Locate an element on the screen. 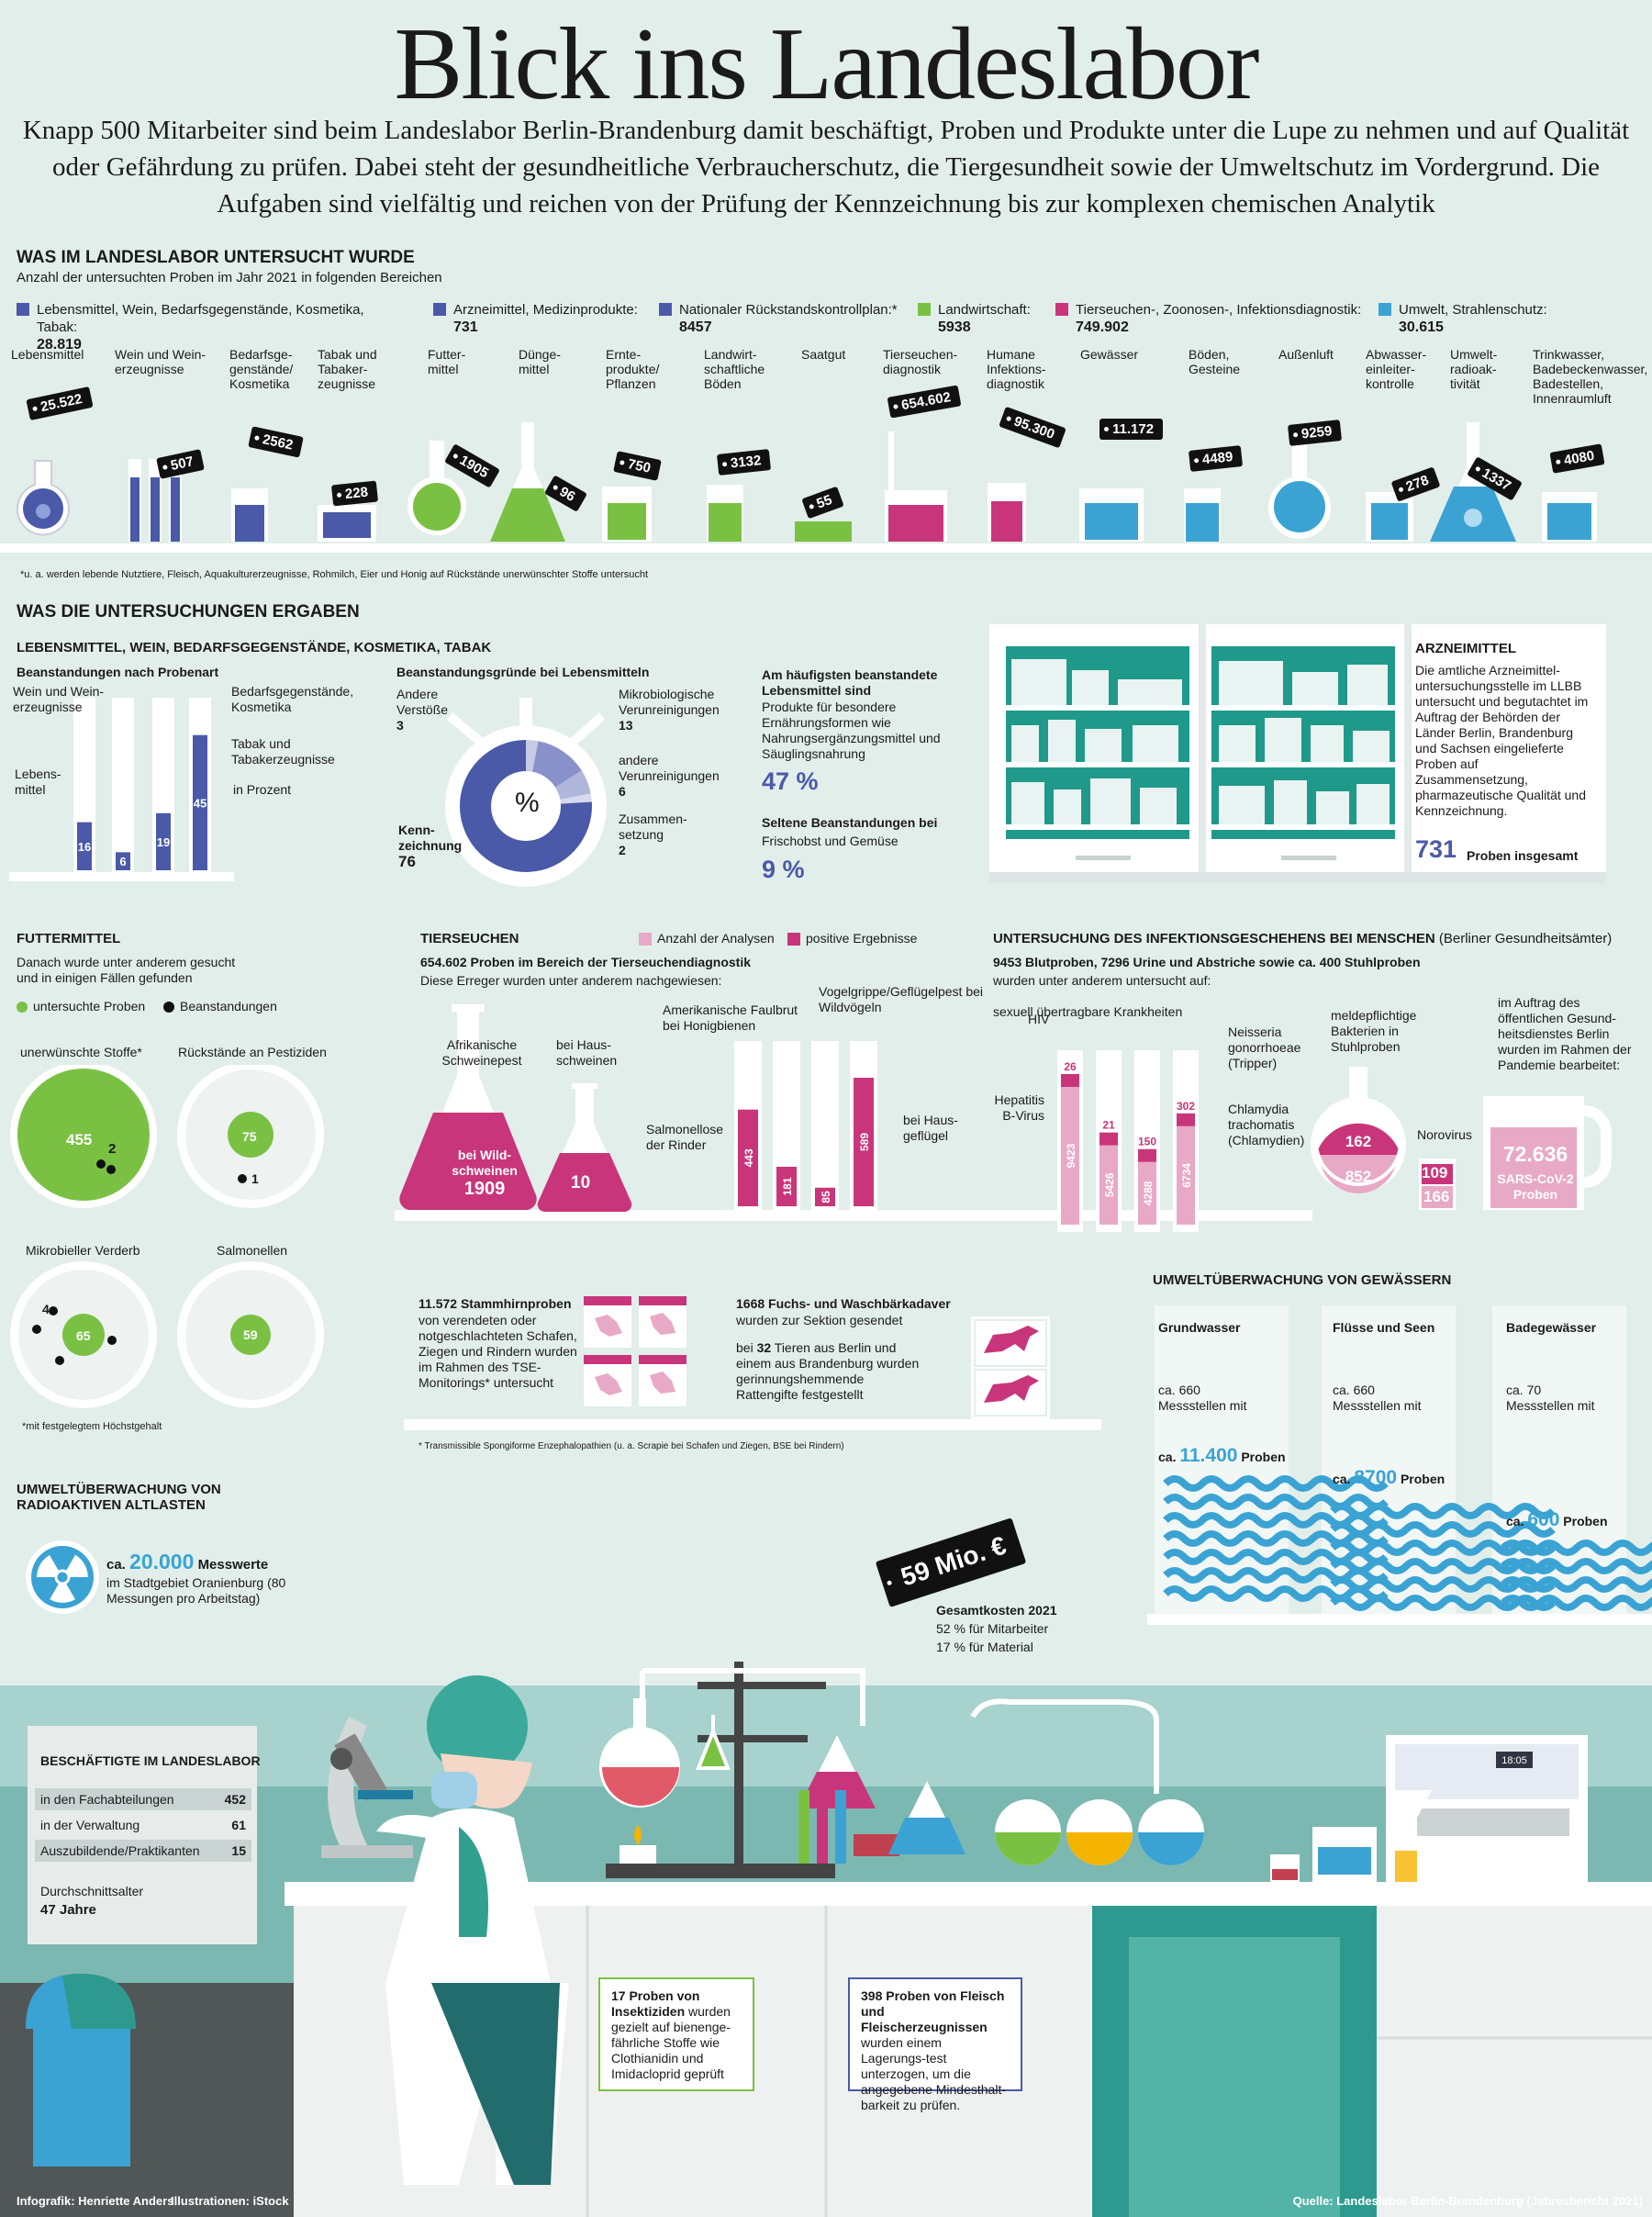  category-label: Böden, Gesteine is located at coordinates (1215, 361).